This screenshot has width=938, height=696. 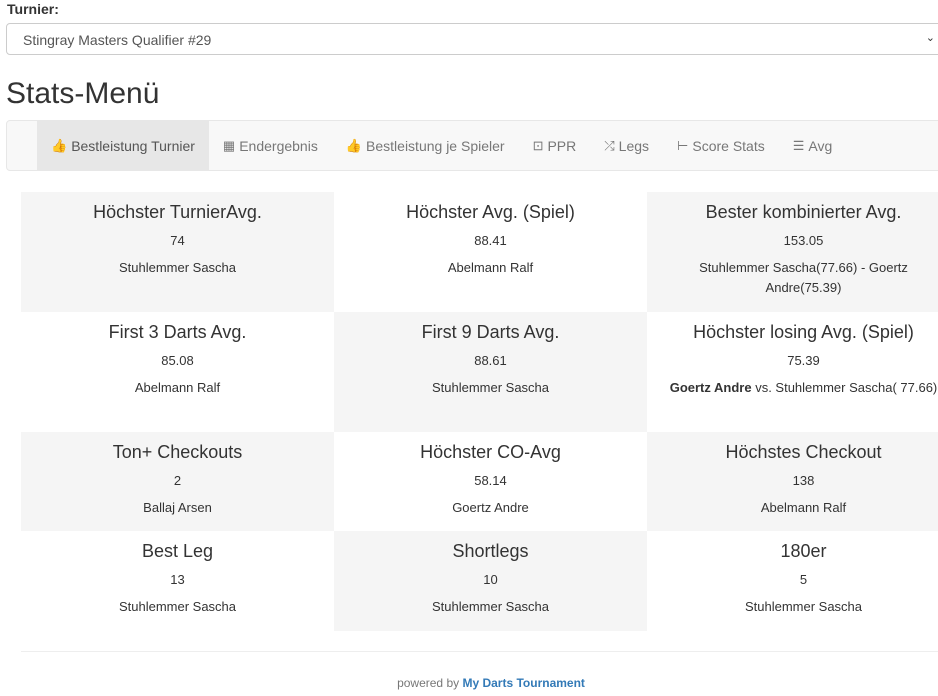 I want to click on page-title: Stats-Menü, so click(x=83, y=93).